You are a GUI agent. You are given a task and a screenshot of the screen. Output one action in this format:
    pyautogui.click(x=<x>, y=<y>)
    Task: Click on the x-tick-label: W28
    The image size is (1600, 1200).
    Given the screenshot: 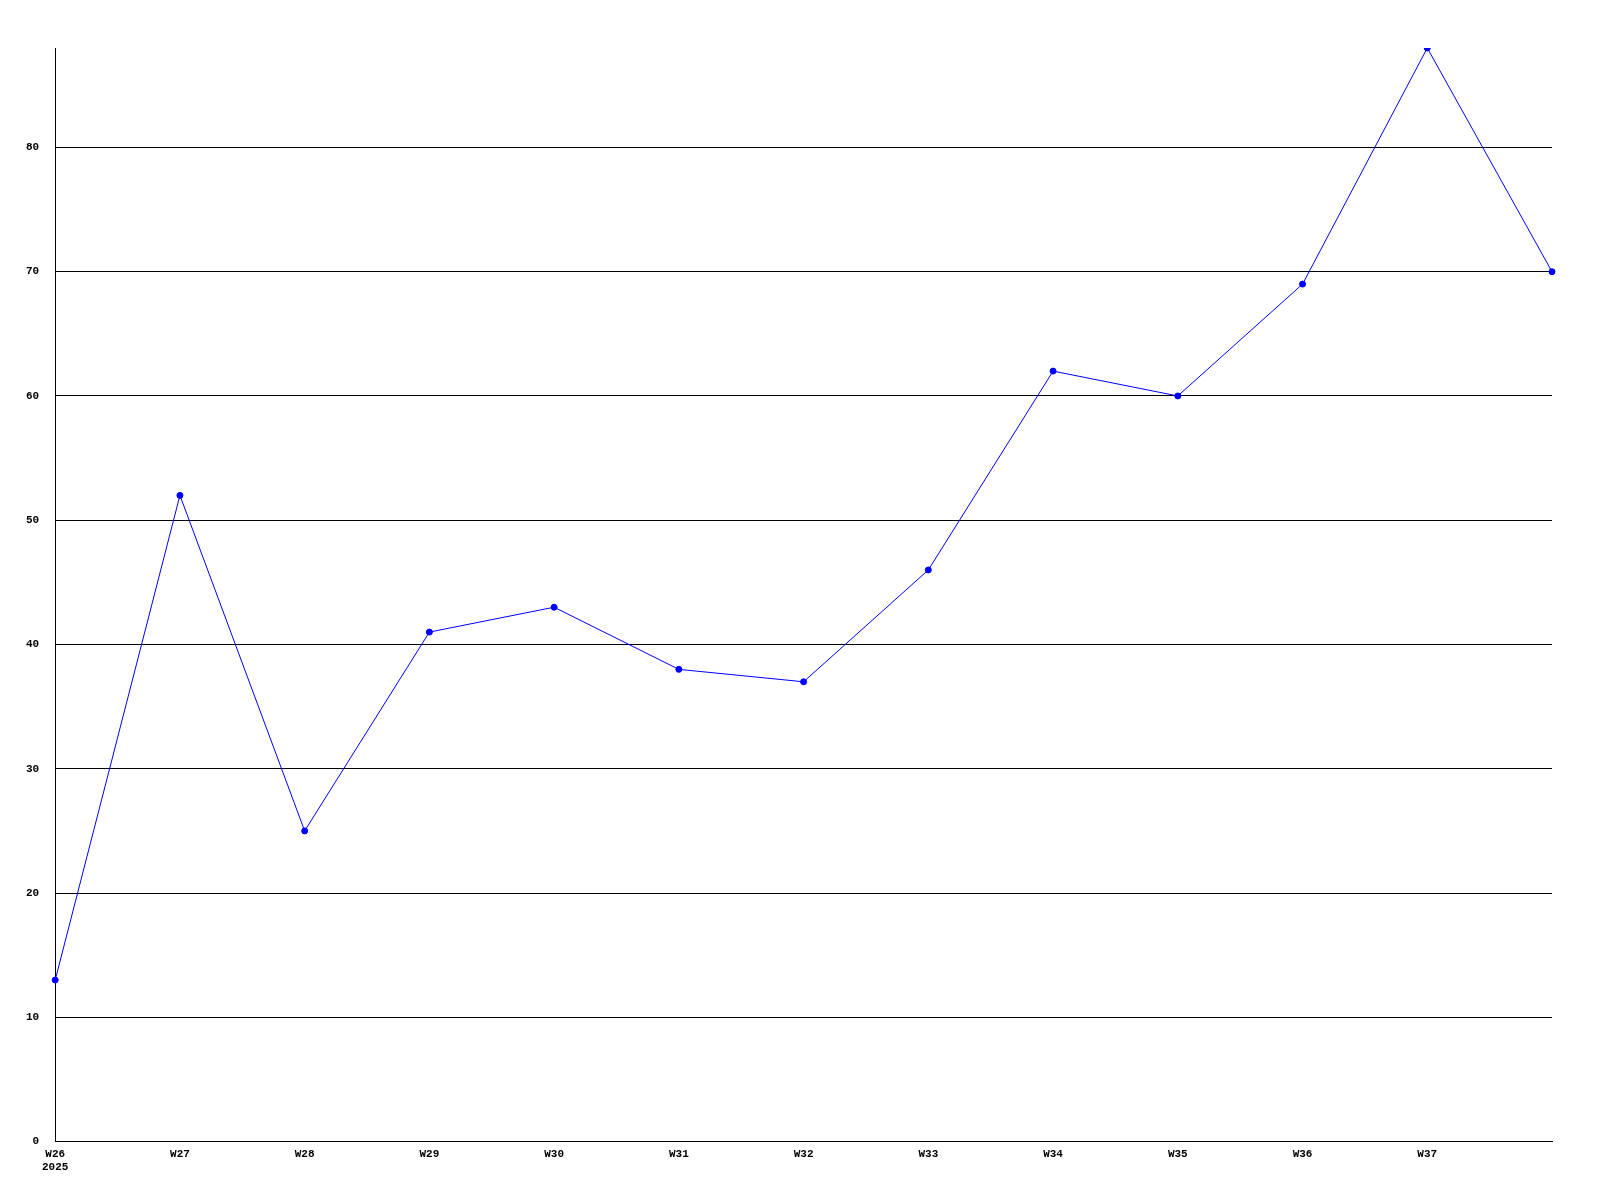 What is the action you would take?
    pyautogui.click(x=304, y=1153)
    